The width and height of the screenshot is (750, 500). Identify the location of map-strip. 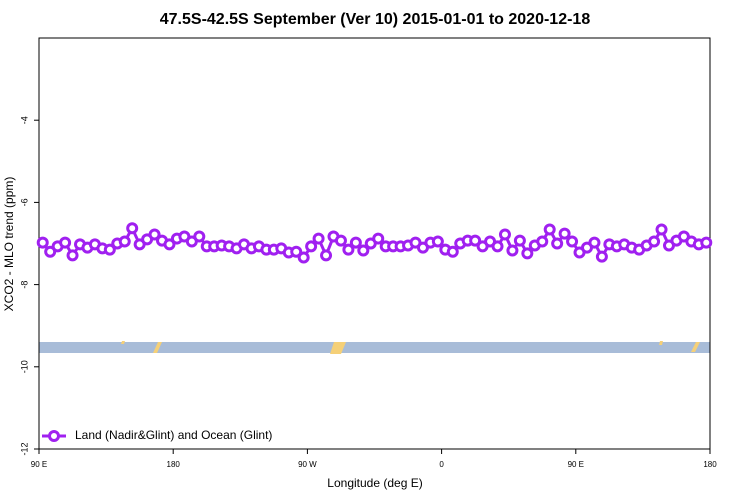
(374, 347).